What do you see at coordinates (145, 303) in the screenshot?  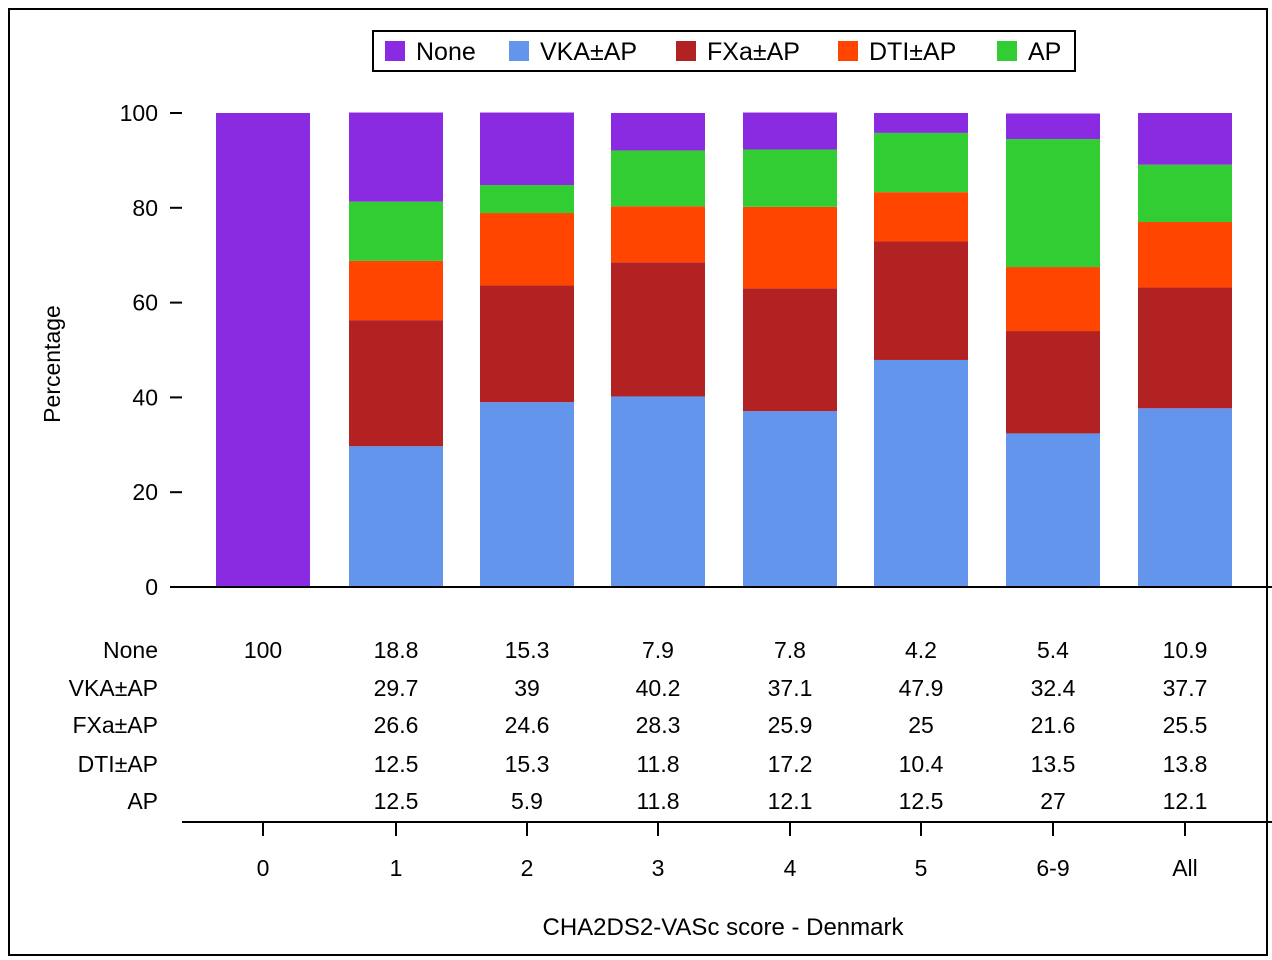 I see `y-tick-label-60: 60` at bounding box center [145, 303].